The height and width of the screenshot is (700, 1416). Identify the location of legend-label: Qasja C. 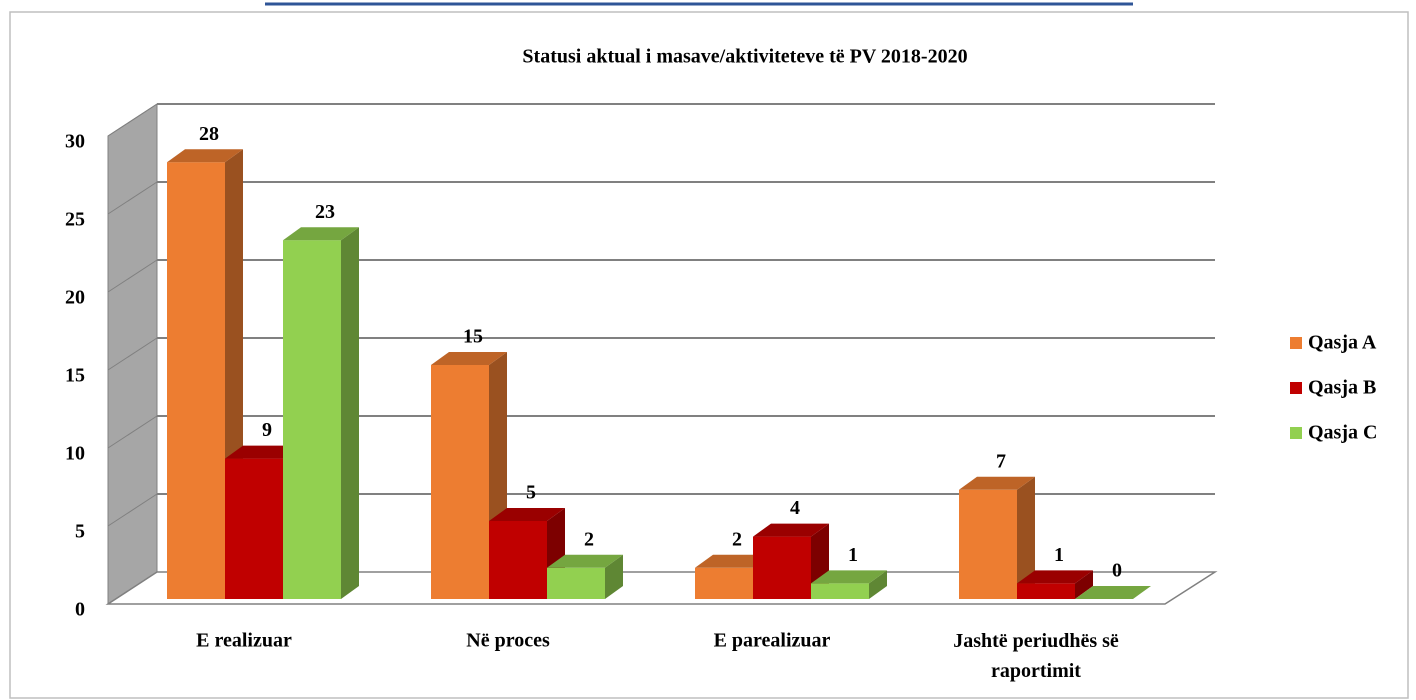
(1342, 433).